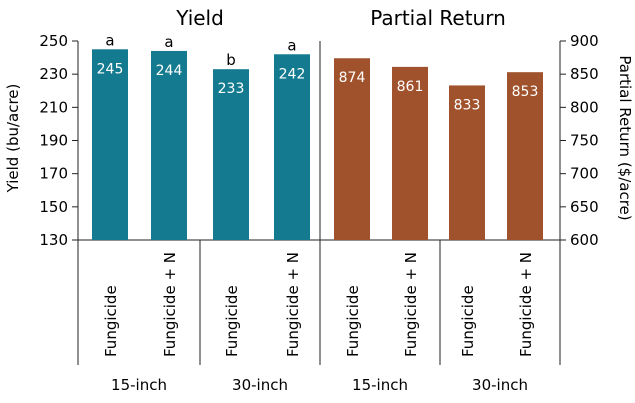 The width and height of the screenshot is (635, 403). I want to click on group-labels: 15-inch 30-inch 15-inch 30-inch, so click(319, 385).